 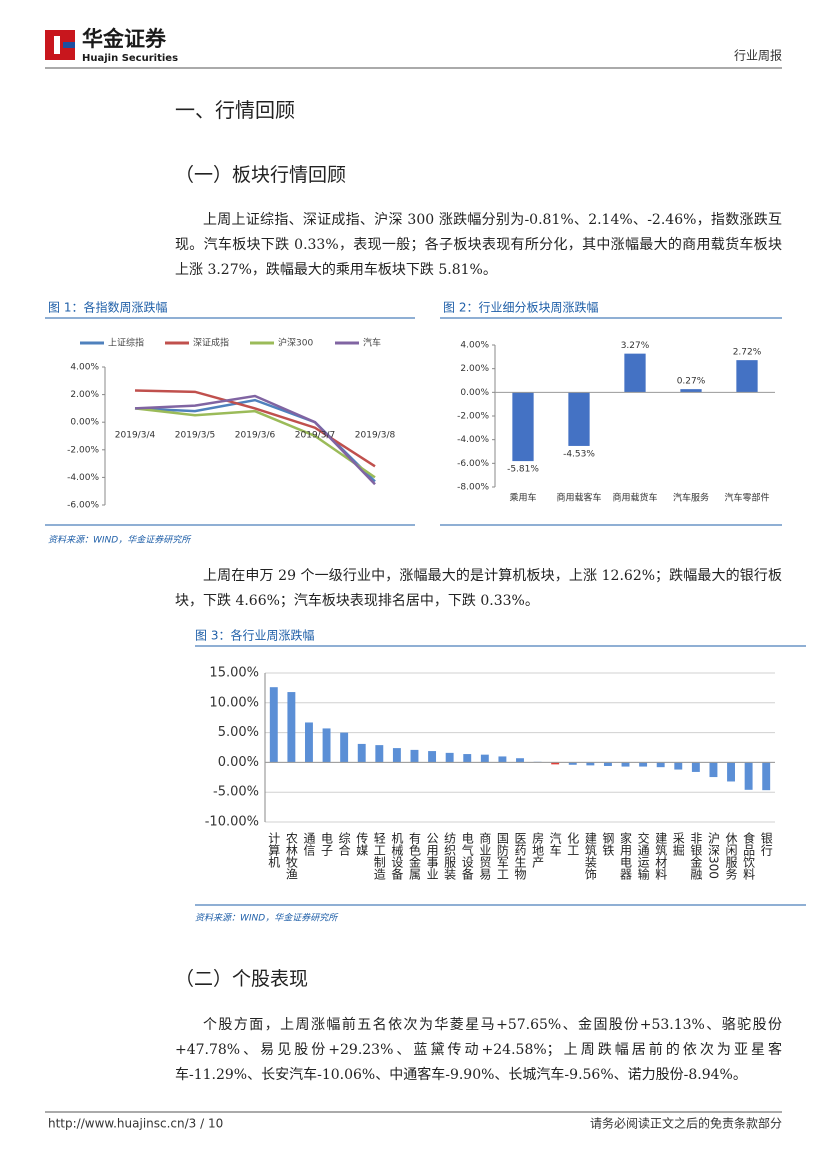 I want to click on logo-icon-bar, so click(x=69, y=45).